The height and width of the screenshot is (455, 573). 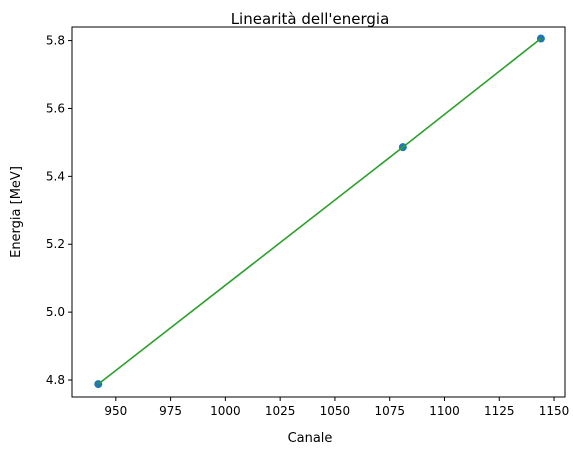 I want to click on x-axis-label: Canale, so click(x=310, y=438).